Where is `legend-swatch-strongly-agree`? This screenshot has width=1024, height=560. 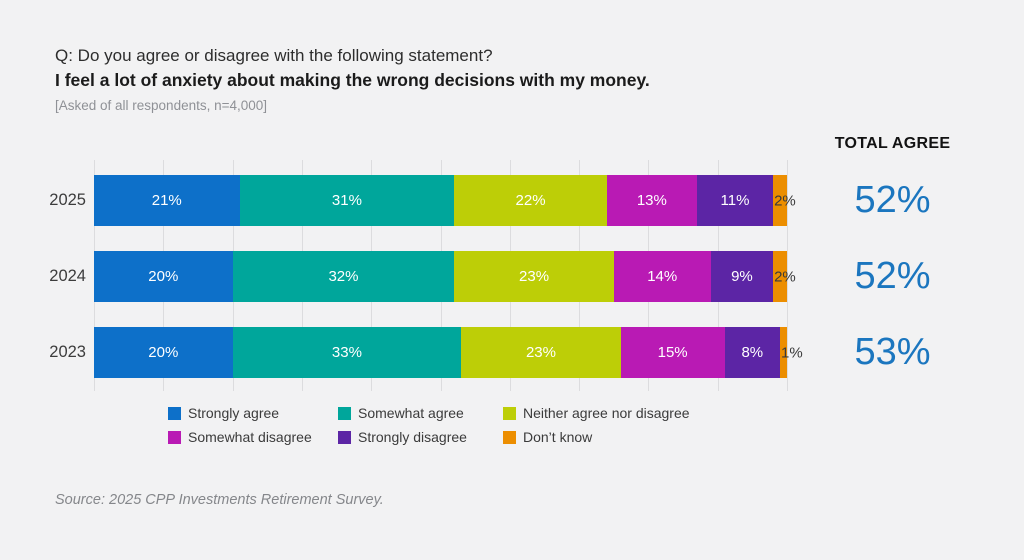
legend-swatch-strongly-agree is located at coordinates (174, 413).